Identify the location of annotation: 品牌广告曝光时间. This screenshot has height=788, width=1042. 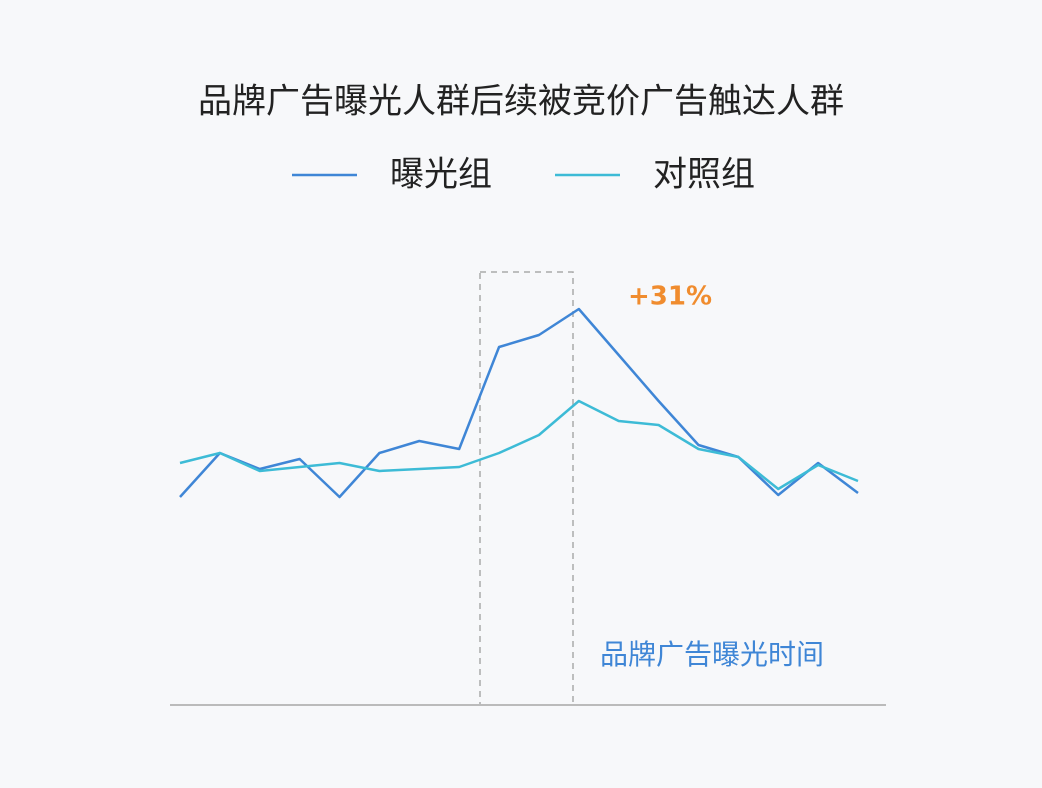
(712, 654).